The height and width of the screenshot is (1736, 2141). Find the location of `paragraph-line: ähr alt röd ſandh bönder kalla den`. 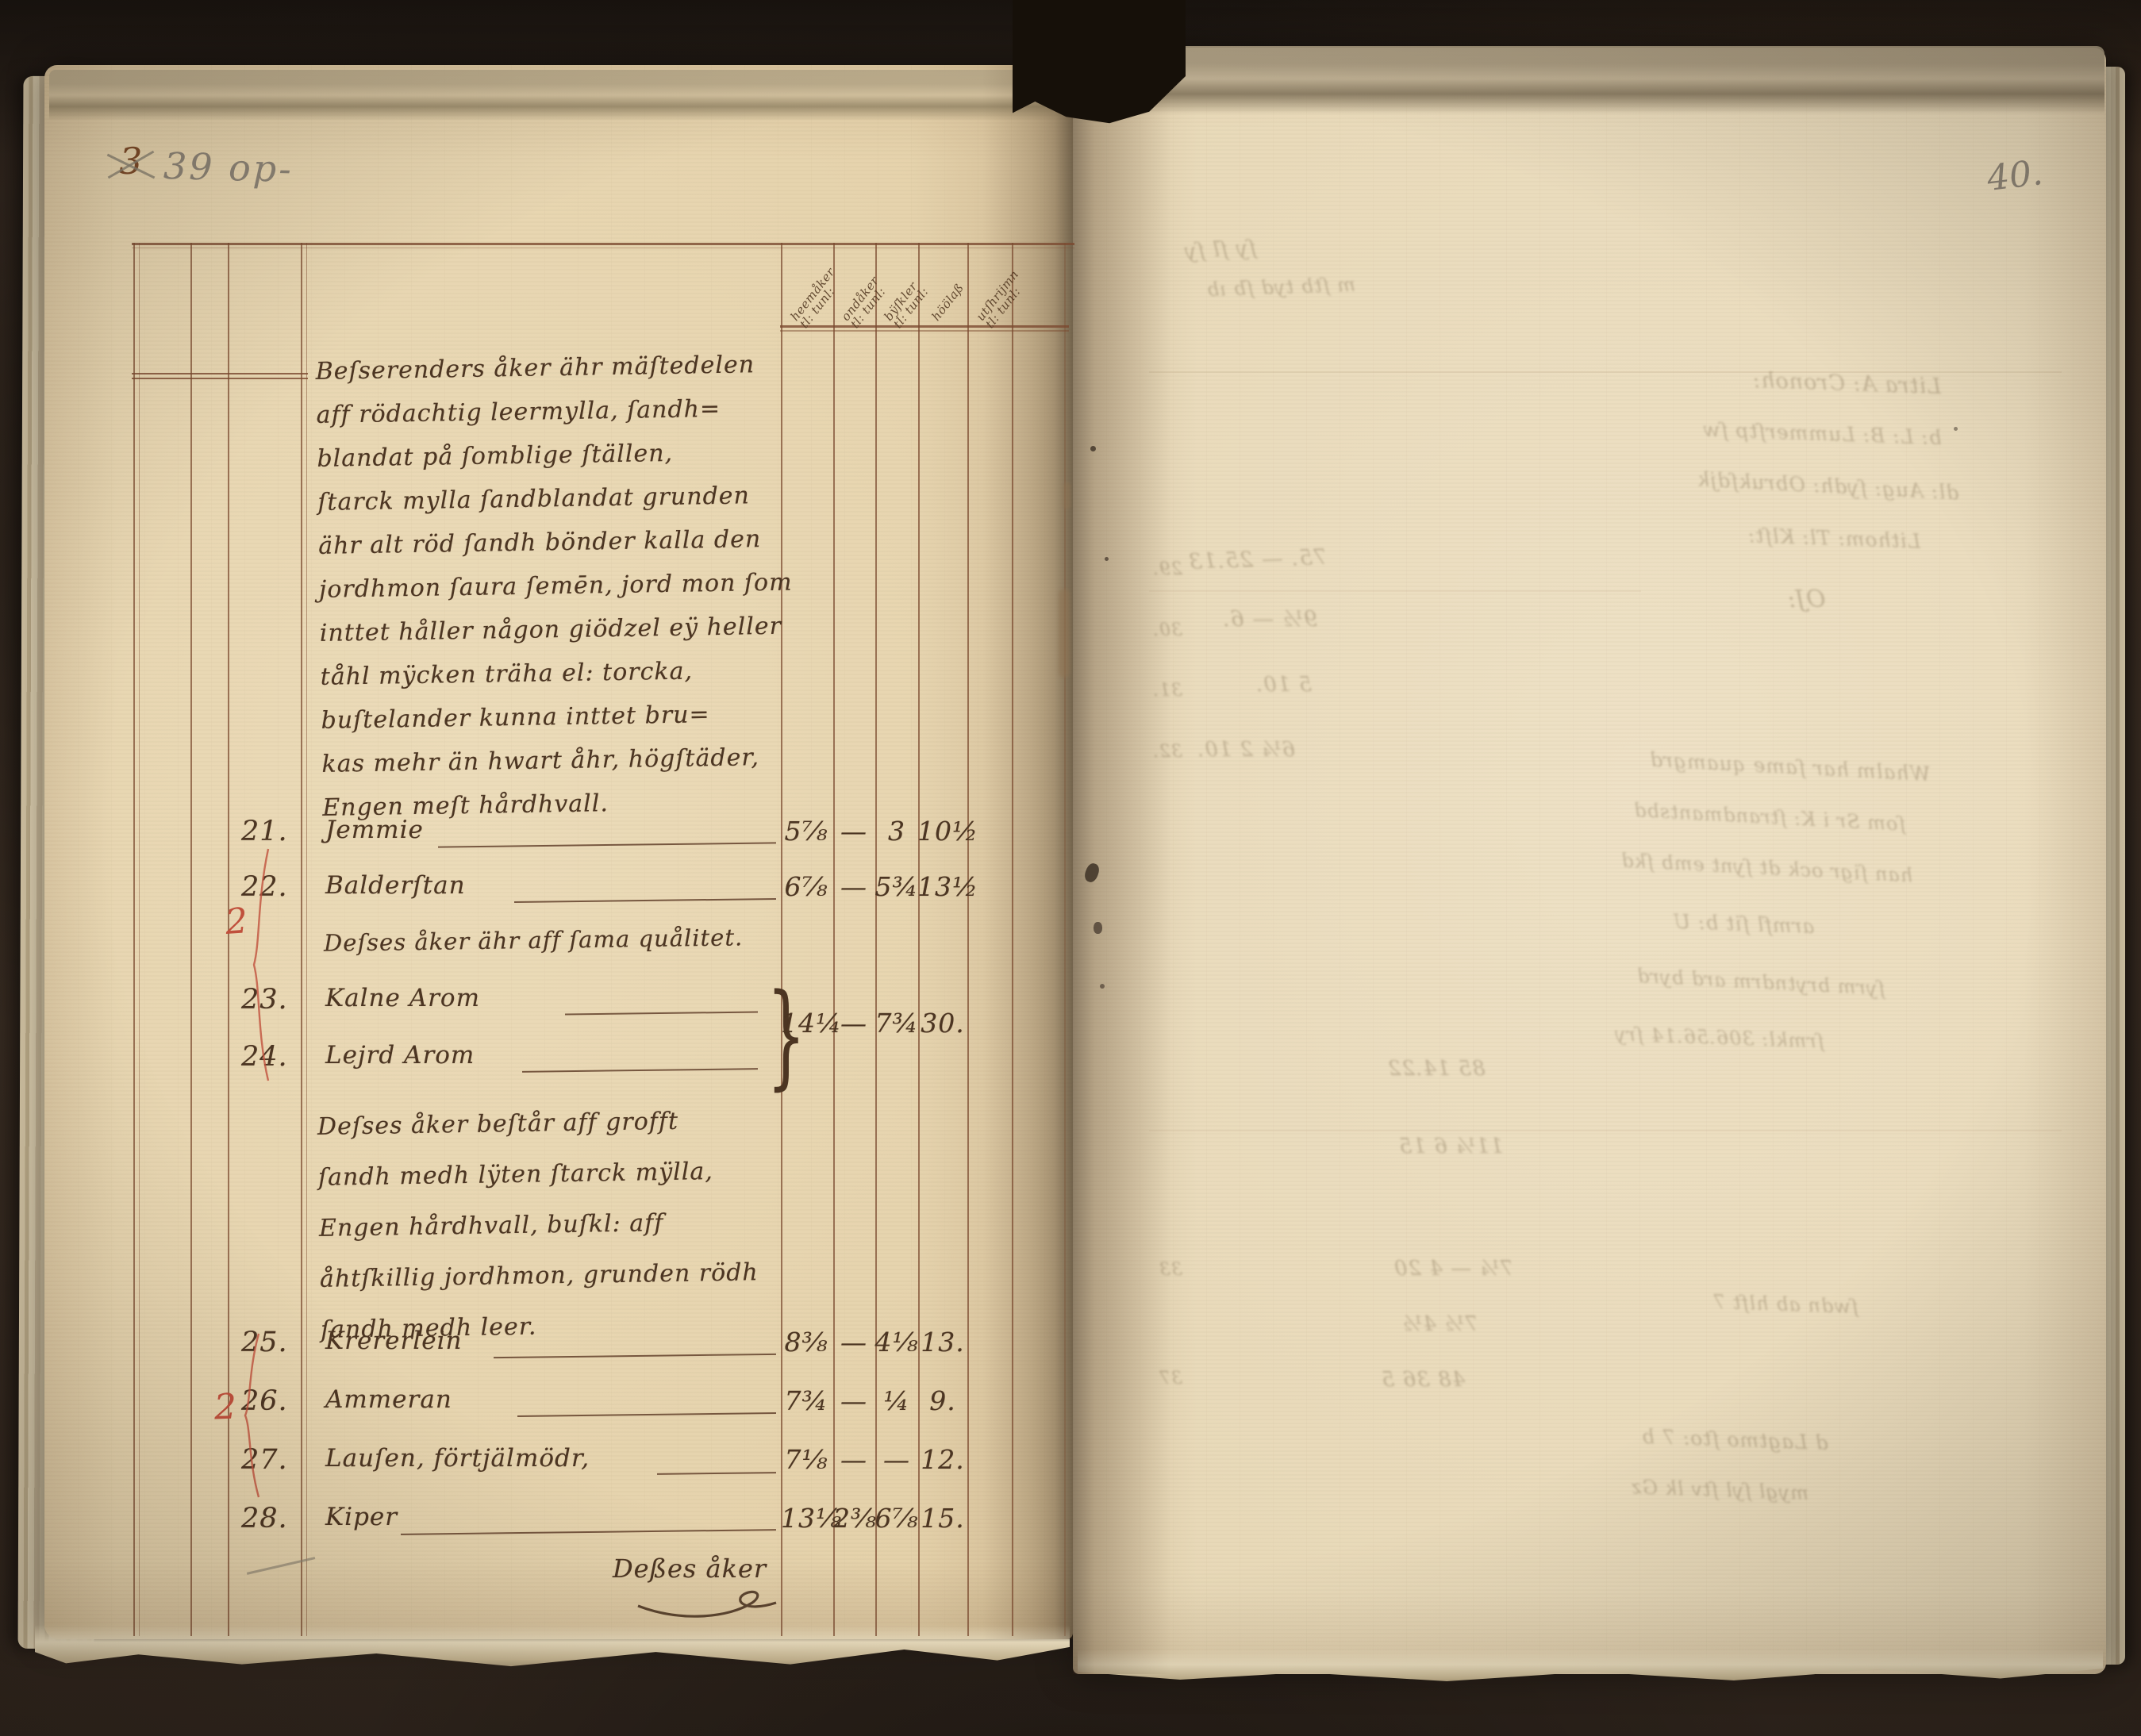

paragraph-line: ähr alt röd ſandh bönder kalla den is located at coordinates (539, 542).